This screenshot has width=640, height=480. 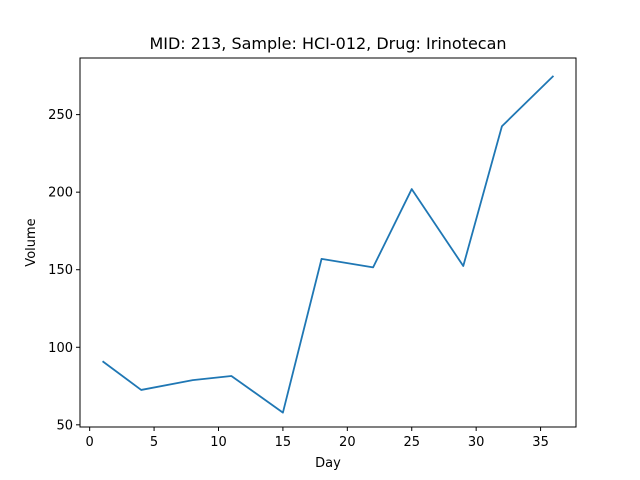 What do you see at coordinates (540, 442) in the screenshot?
I see `x-tick-label: 35` at bounding box center [540, 442].